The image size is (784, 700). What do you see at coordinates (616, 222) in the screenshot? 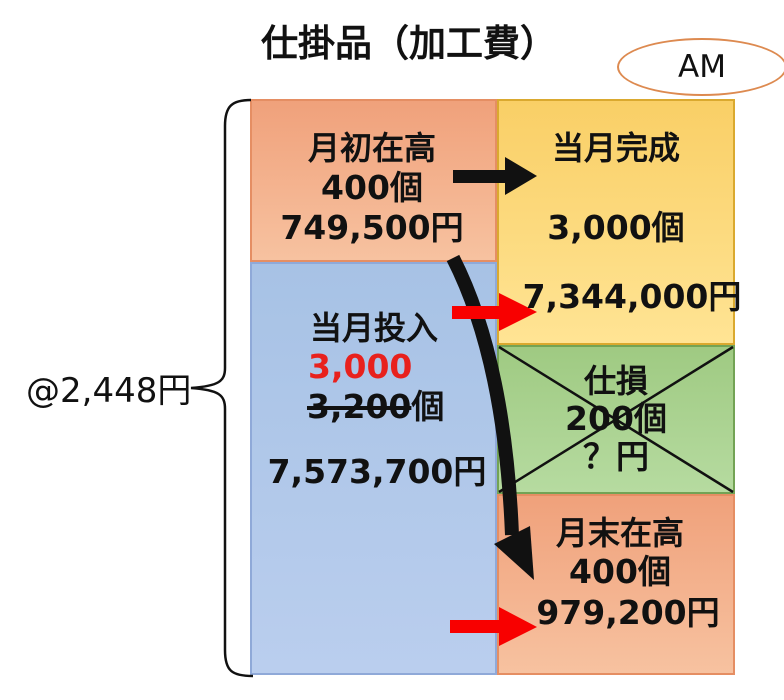
I see `completed-box` at bounding box center [616, 222].